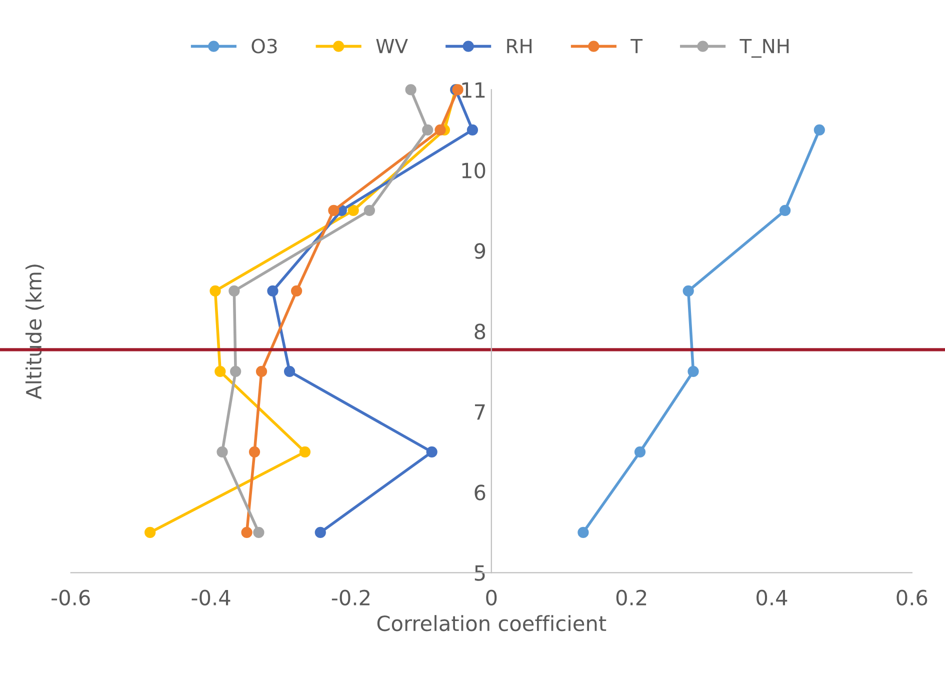 Image resolution: width=945 pixels, height=690 pixels. I want to click on y-tick-label: 11, so click(473, 90).